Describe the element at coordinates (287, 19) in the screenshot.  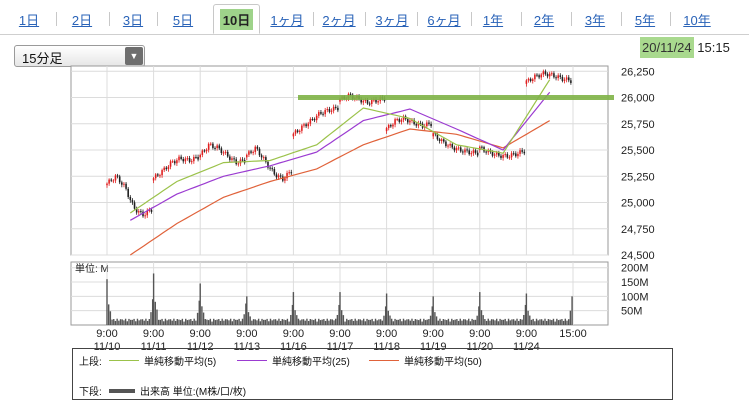
I see `tab-6: 1ヶ月` at that location.